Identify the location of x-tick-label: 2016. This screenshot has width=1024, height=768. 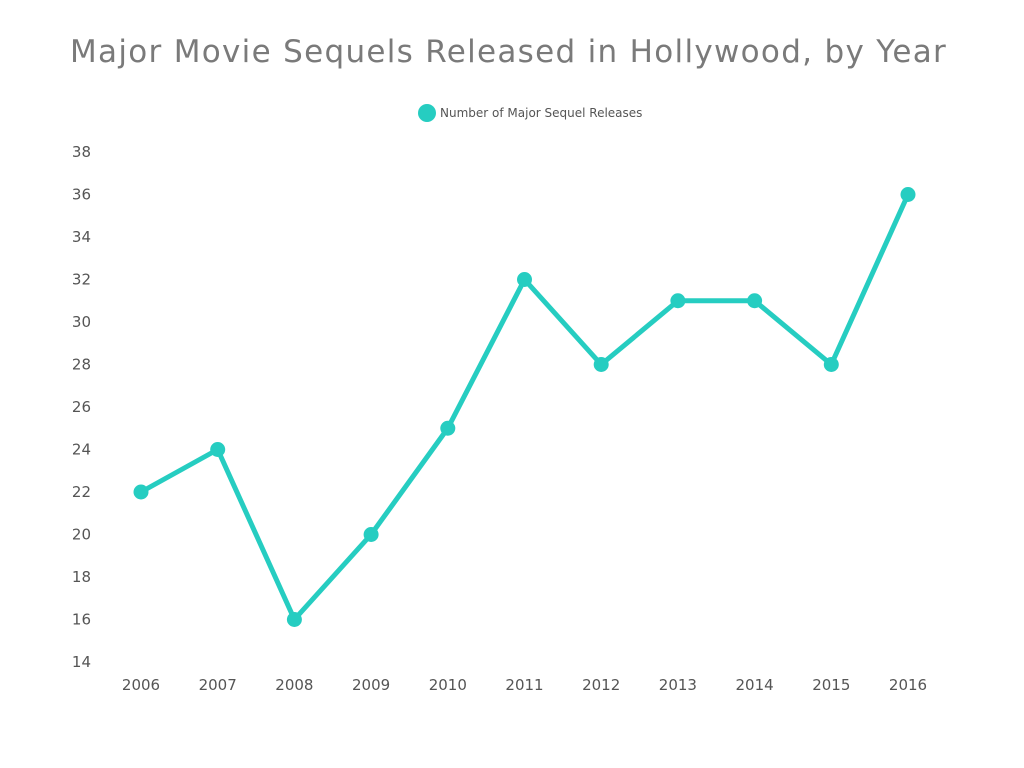
(908, 685).